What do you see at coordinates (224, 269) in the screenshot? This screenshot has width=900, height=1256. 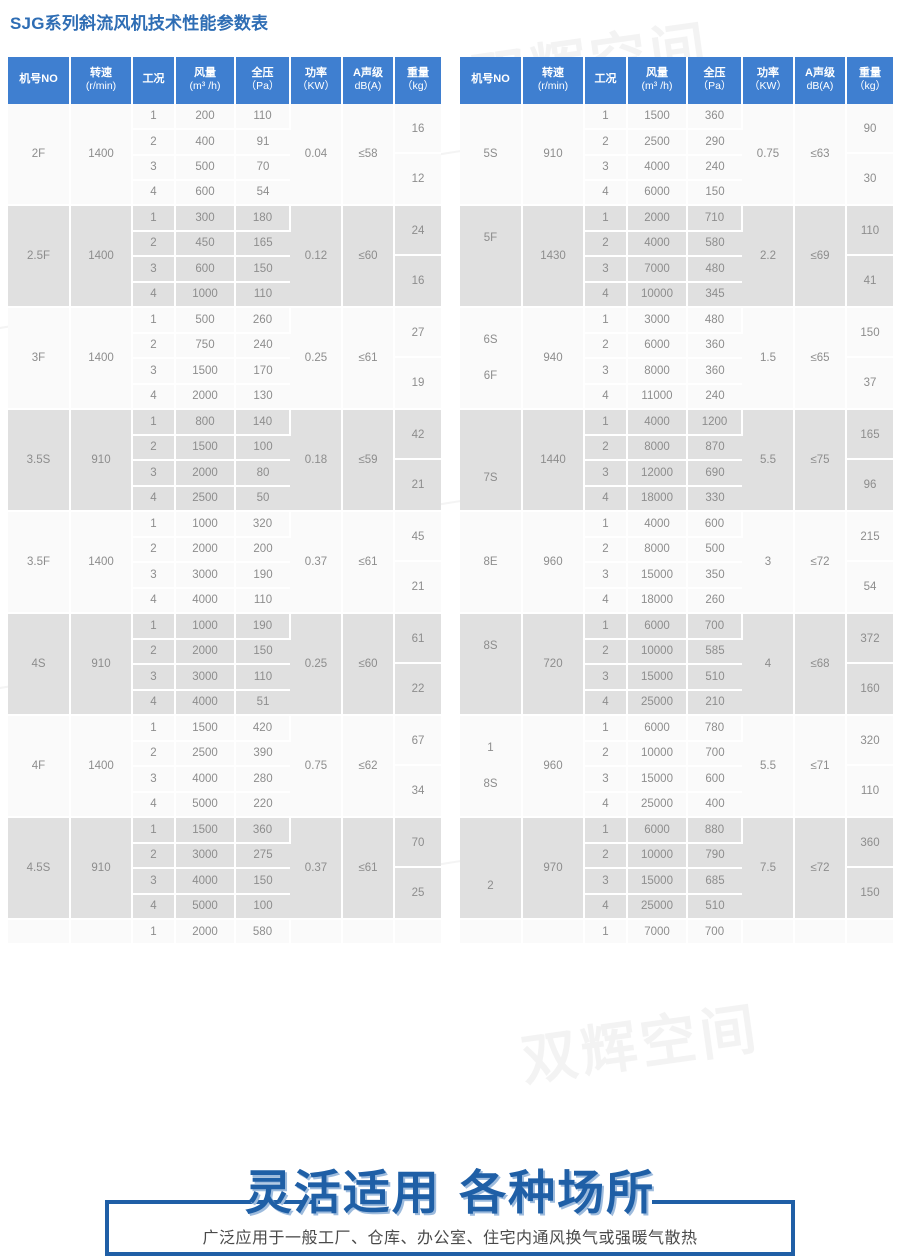 I see `table-row: 3 600 150` at bounding box center [224, 269].